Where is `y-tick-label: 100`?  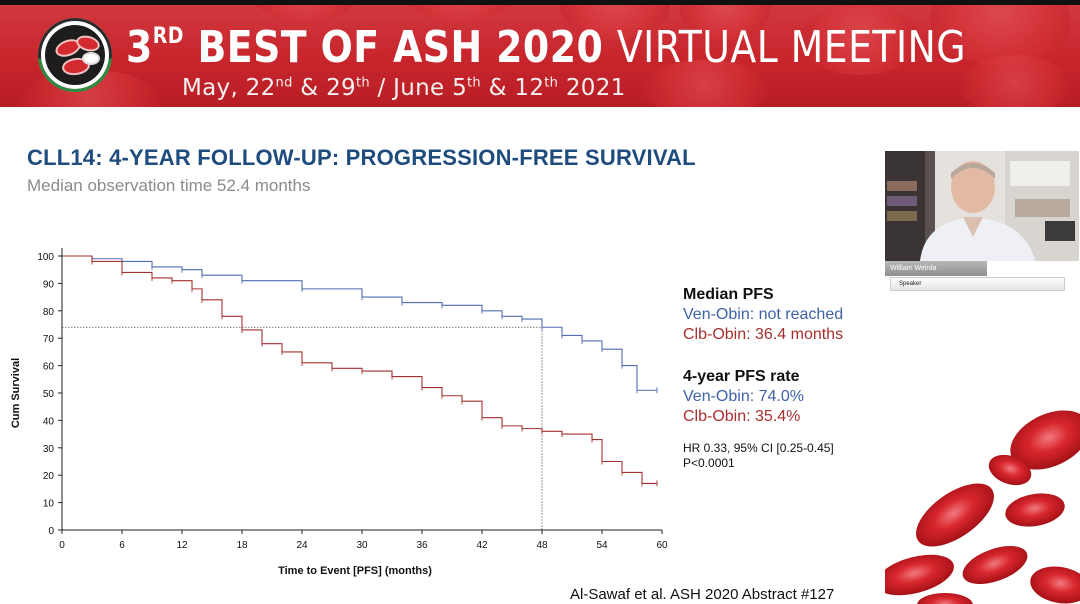
y-tick-label: 100 is located at coordinates (45, 257).